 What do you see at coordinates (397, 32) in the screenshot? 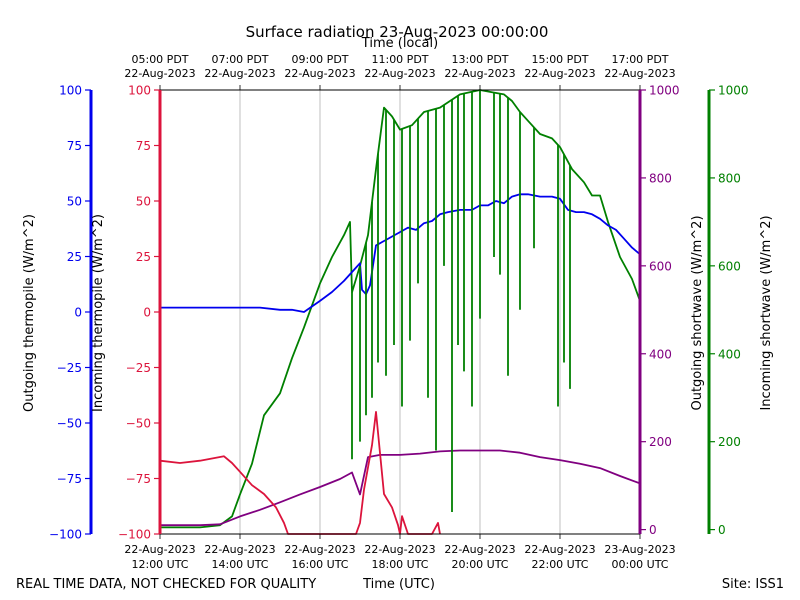
I see `chart-title: Surface radiation 23-Aug-2023 00:00:00` at bounding box center [397, 32].